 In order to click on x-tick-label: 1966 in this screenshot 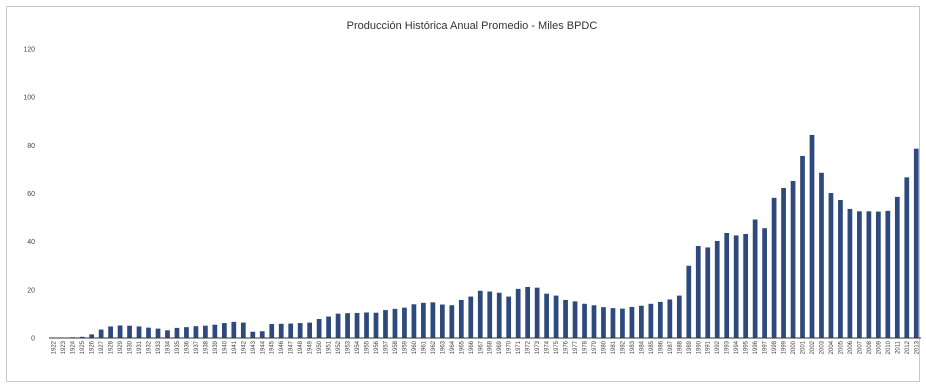, I will do `click(472, 347)`.